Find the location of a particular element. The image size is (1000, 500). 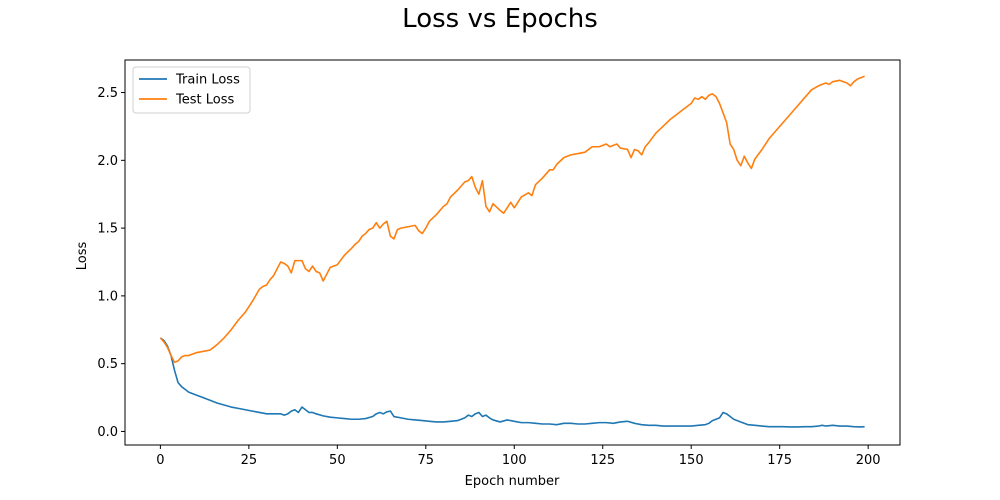

x-tick-label: 125 is located at coordinates (602, 460).